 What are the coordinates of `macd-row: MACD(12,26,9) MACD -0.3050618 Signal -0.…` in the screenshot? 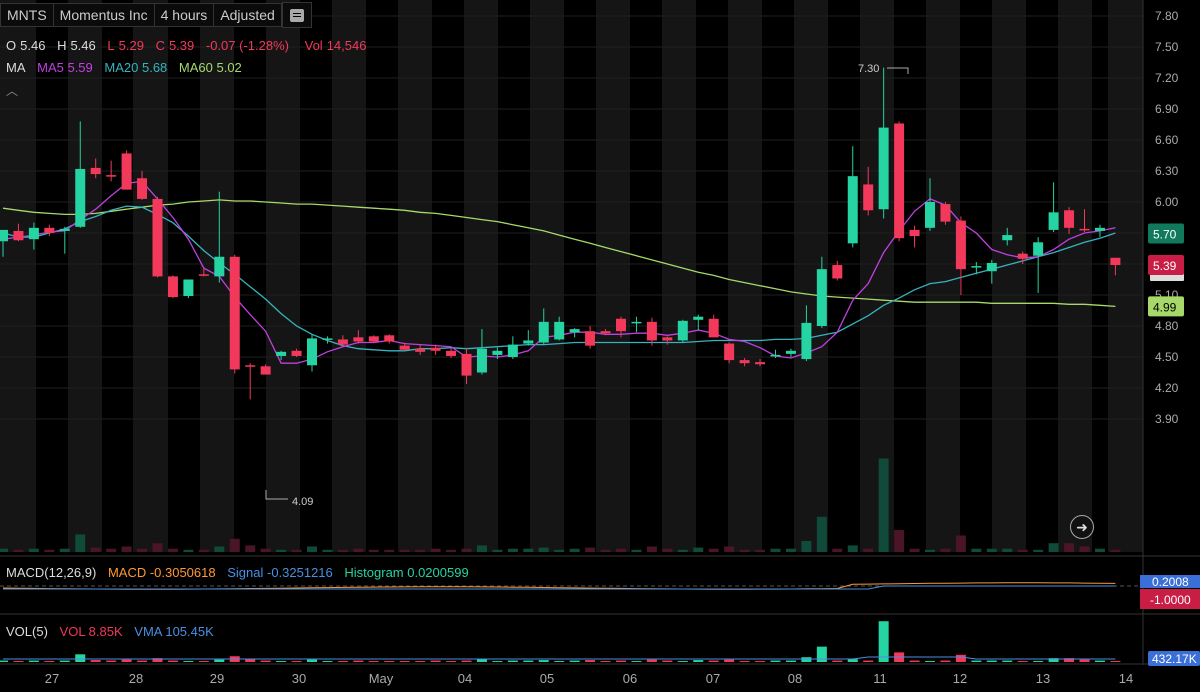 It's located at (241, 572).